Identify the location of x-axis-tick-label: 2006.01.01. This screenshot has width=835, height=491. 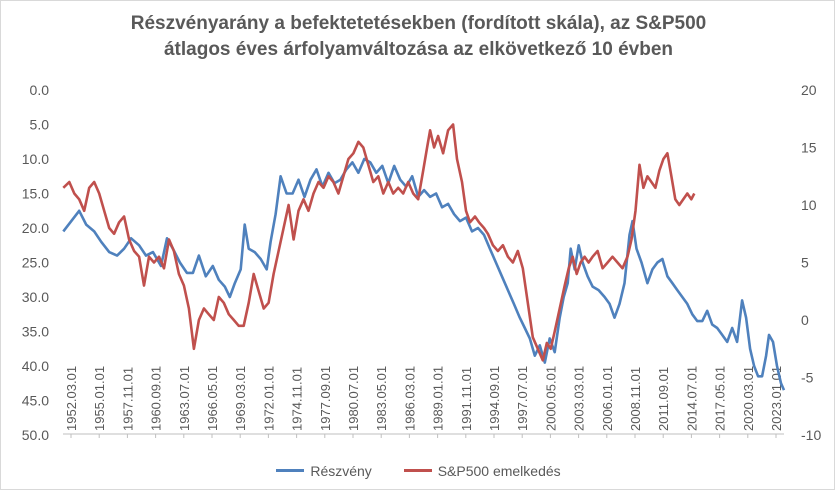
(607, 398).